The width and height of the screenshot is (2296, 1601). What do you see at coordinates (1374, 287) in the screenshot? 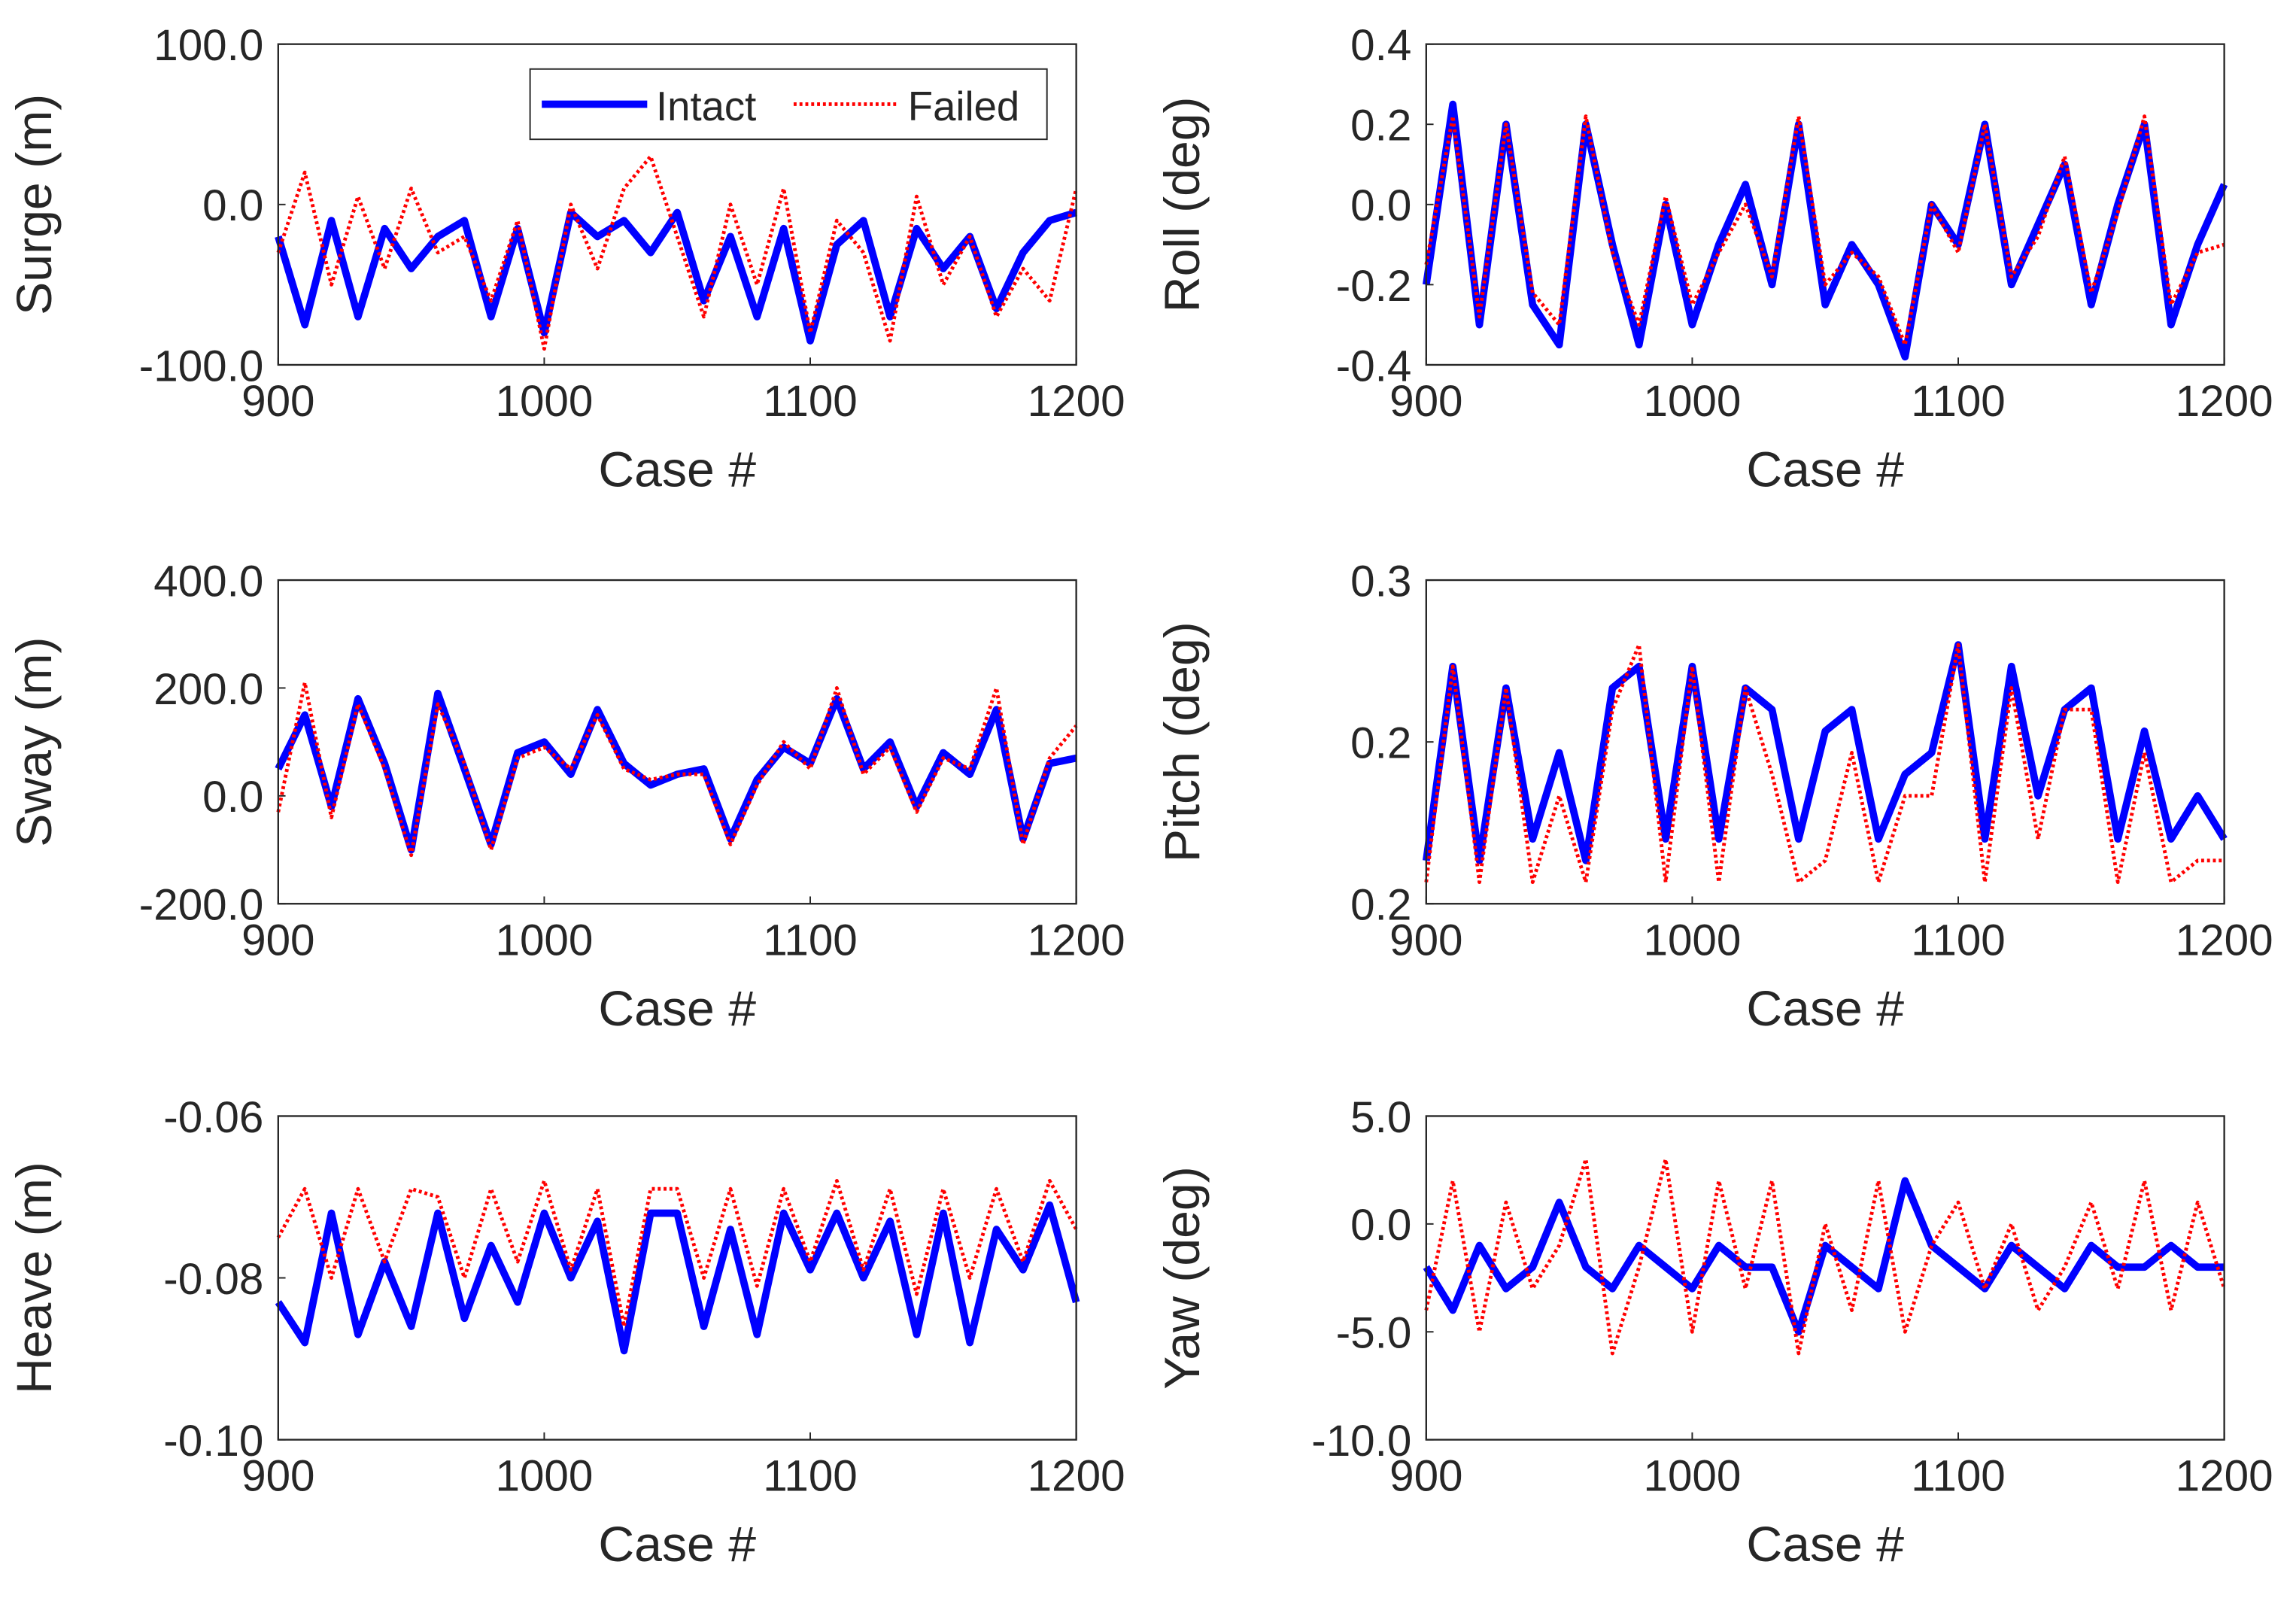
I see `y-tick-label: -0.2` at bounding box center [1374, 287].